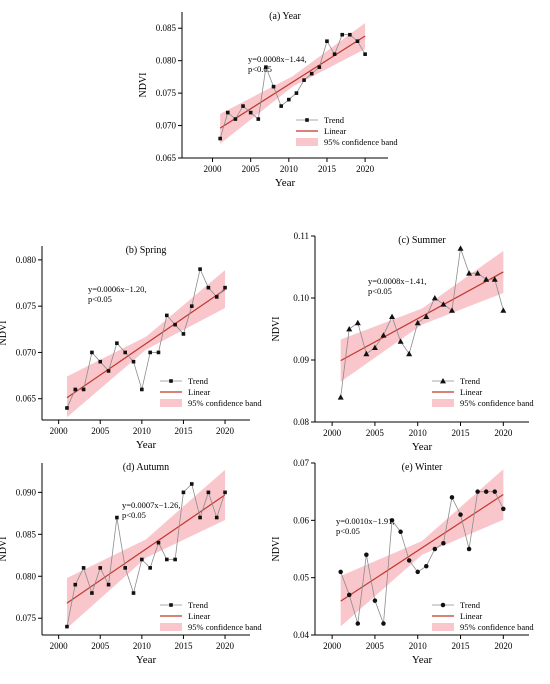 This screenshot has width=550, height=684. I want to click on y-tick-label: 0.075, so click(26, 306).